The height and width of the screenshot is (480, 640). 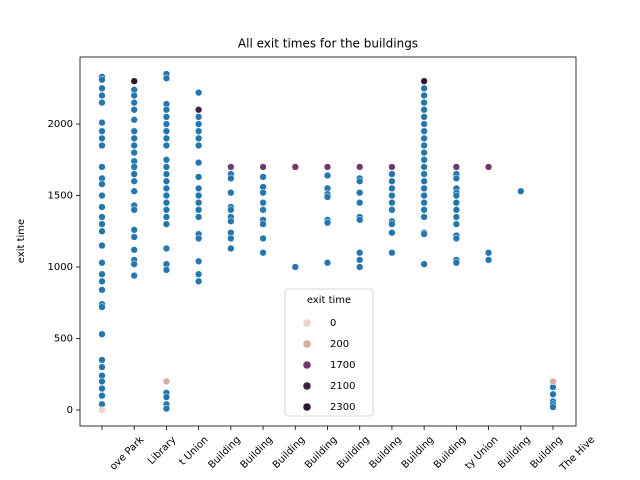 I want to click on x-tick-label: ty Union, so click(x=481, y=452).